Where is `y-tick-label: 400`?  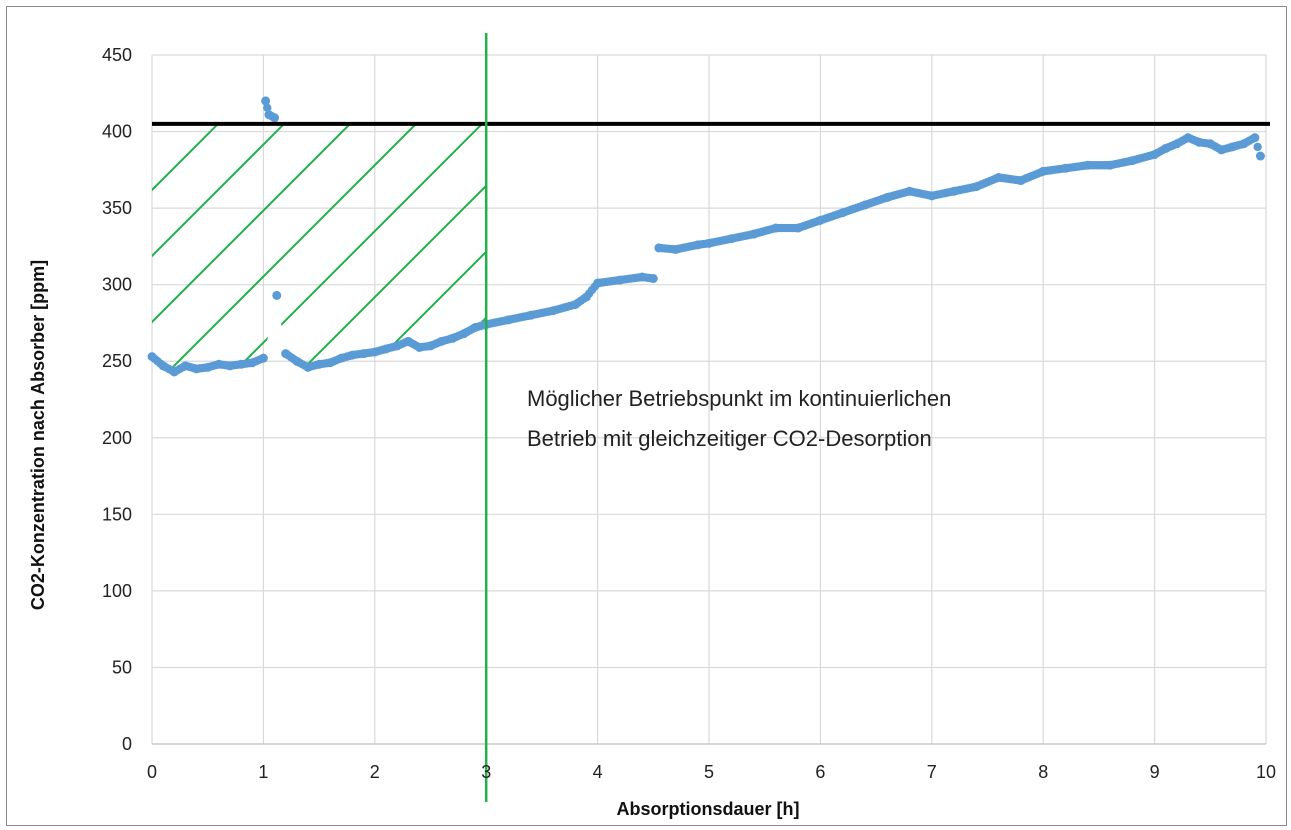
y-tick-label: 400 is located at coordinates (117, 132).